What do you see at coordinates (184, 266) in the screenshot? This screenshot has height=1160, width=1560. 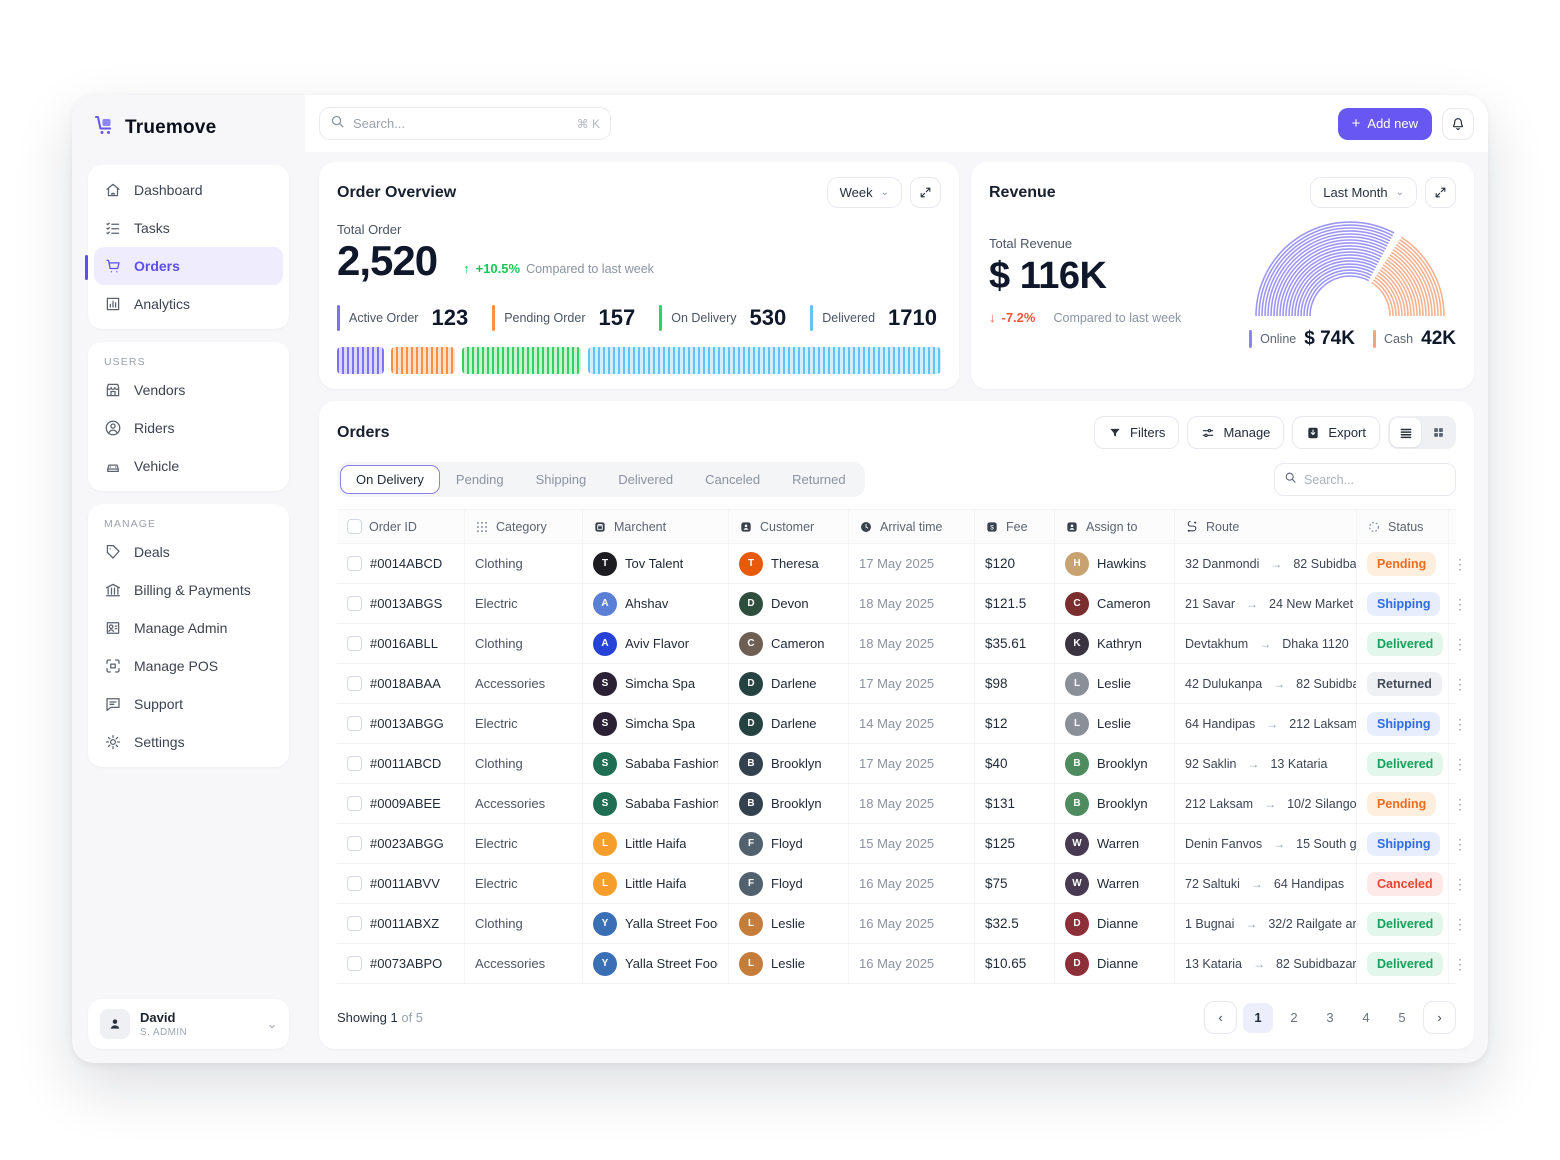 I see `sidebar-item-orders: Orders` at bounding box center [184, 266].